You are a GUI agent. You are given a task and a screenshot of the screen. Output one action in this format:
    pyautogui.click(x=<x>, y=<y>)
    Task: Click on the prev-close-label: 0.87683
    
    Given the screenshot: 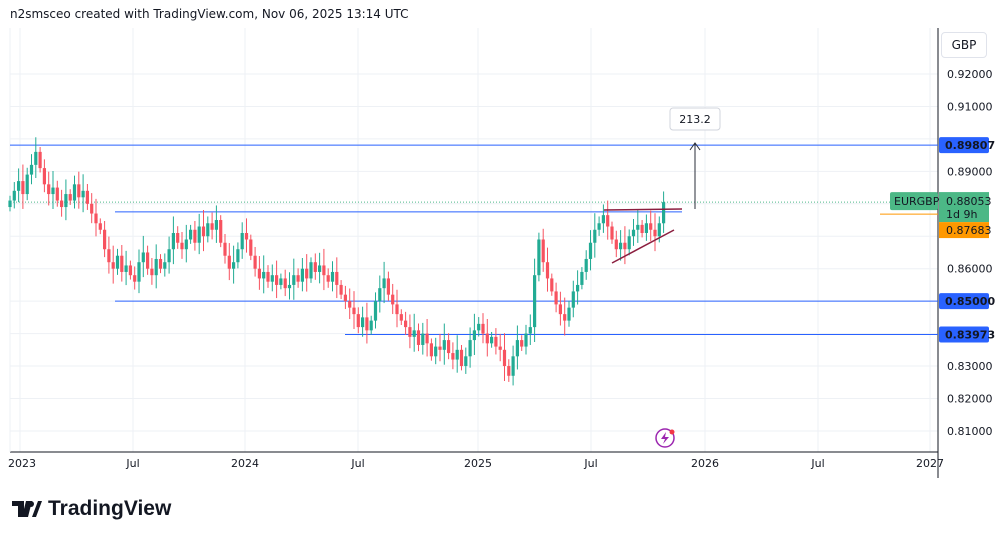 What is the action you would take?
    pyautogui.click(x=969, y=230)
    